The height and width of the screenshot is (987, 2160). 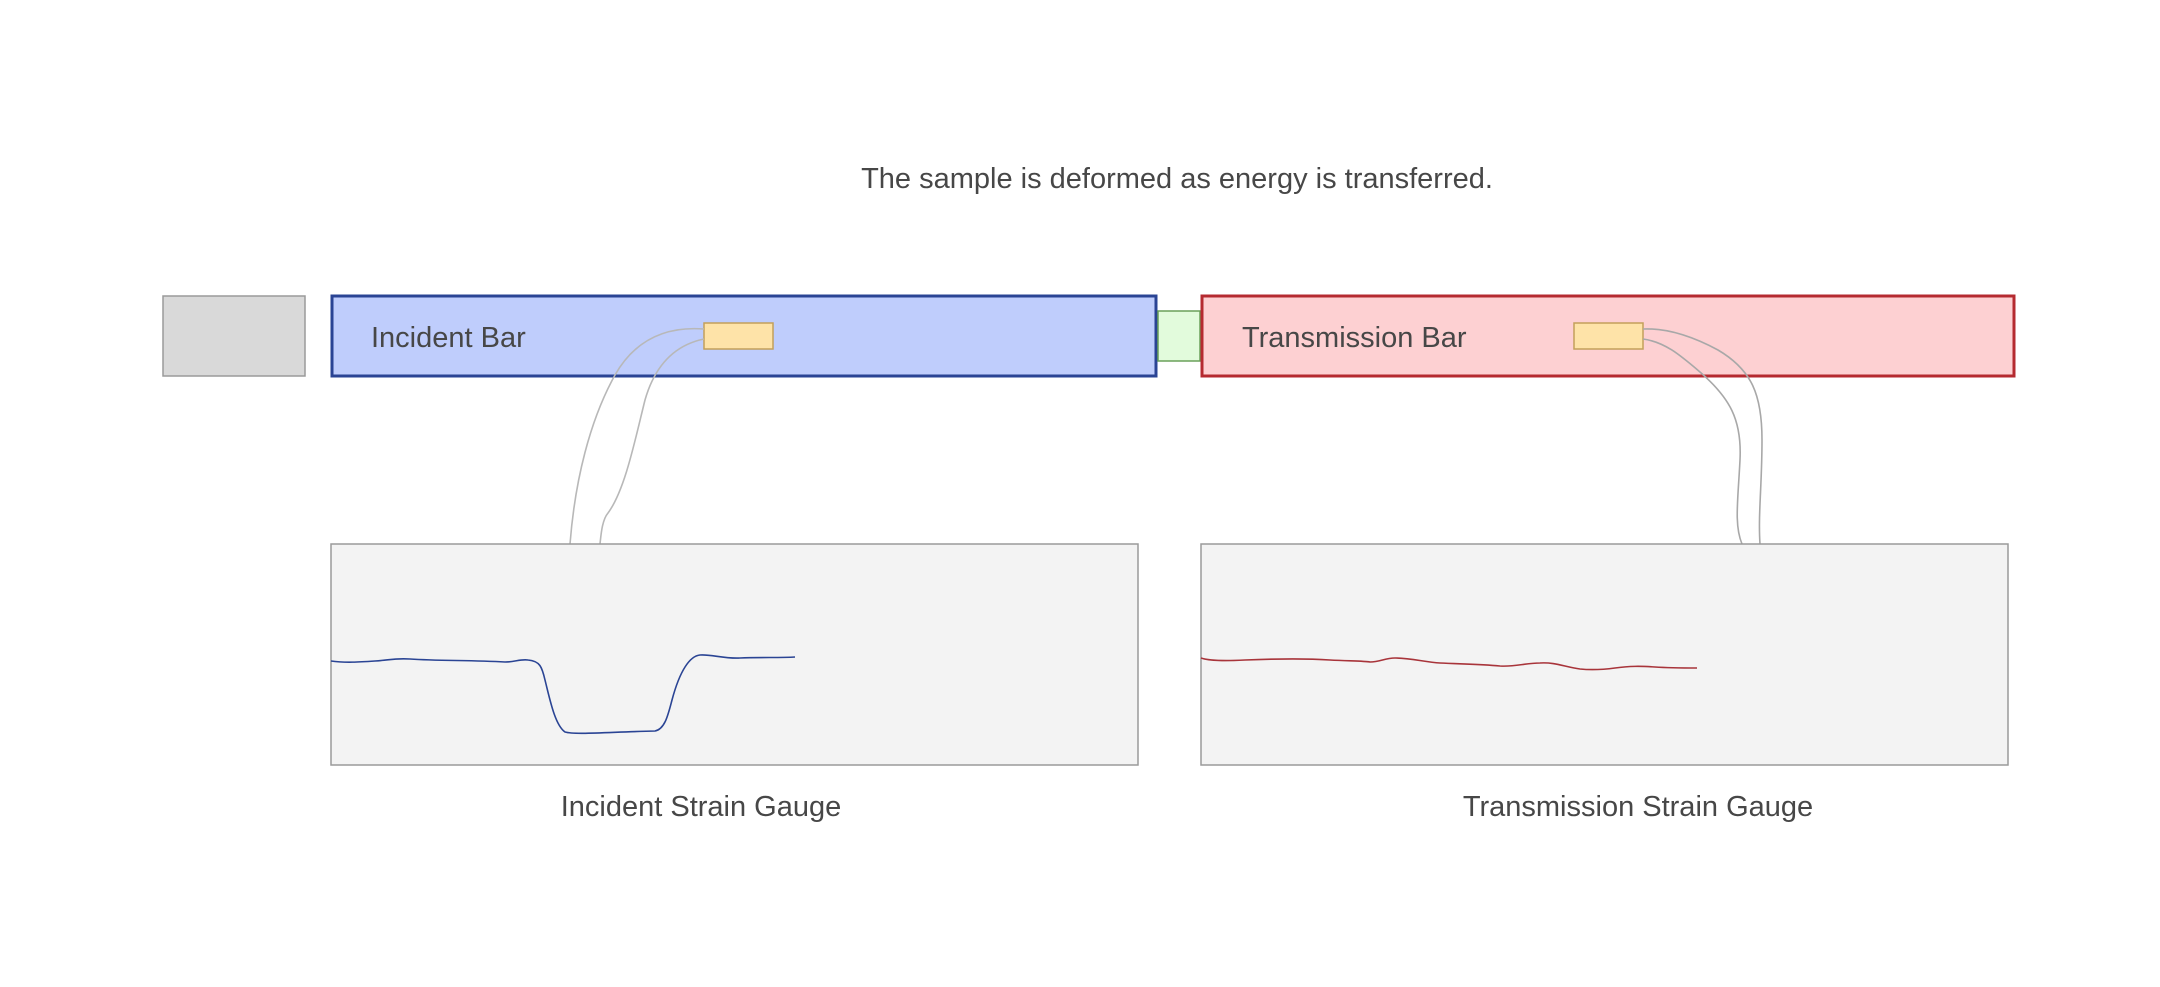 What do you see at coordinates (234, 336) in the screenshot?
I see `striker-bar` at bounding box center [234, 336].